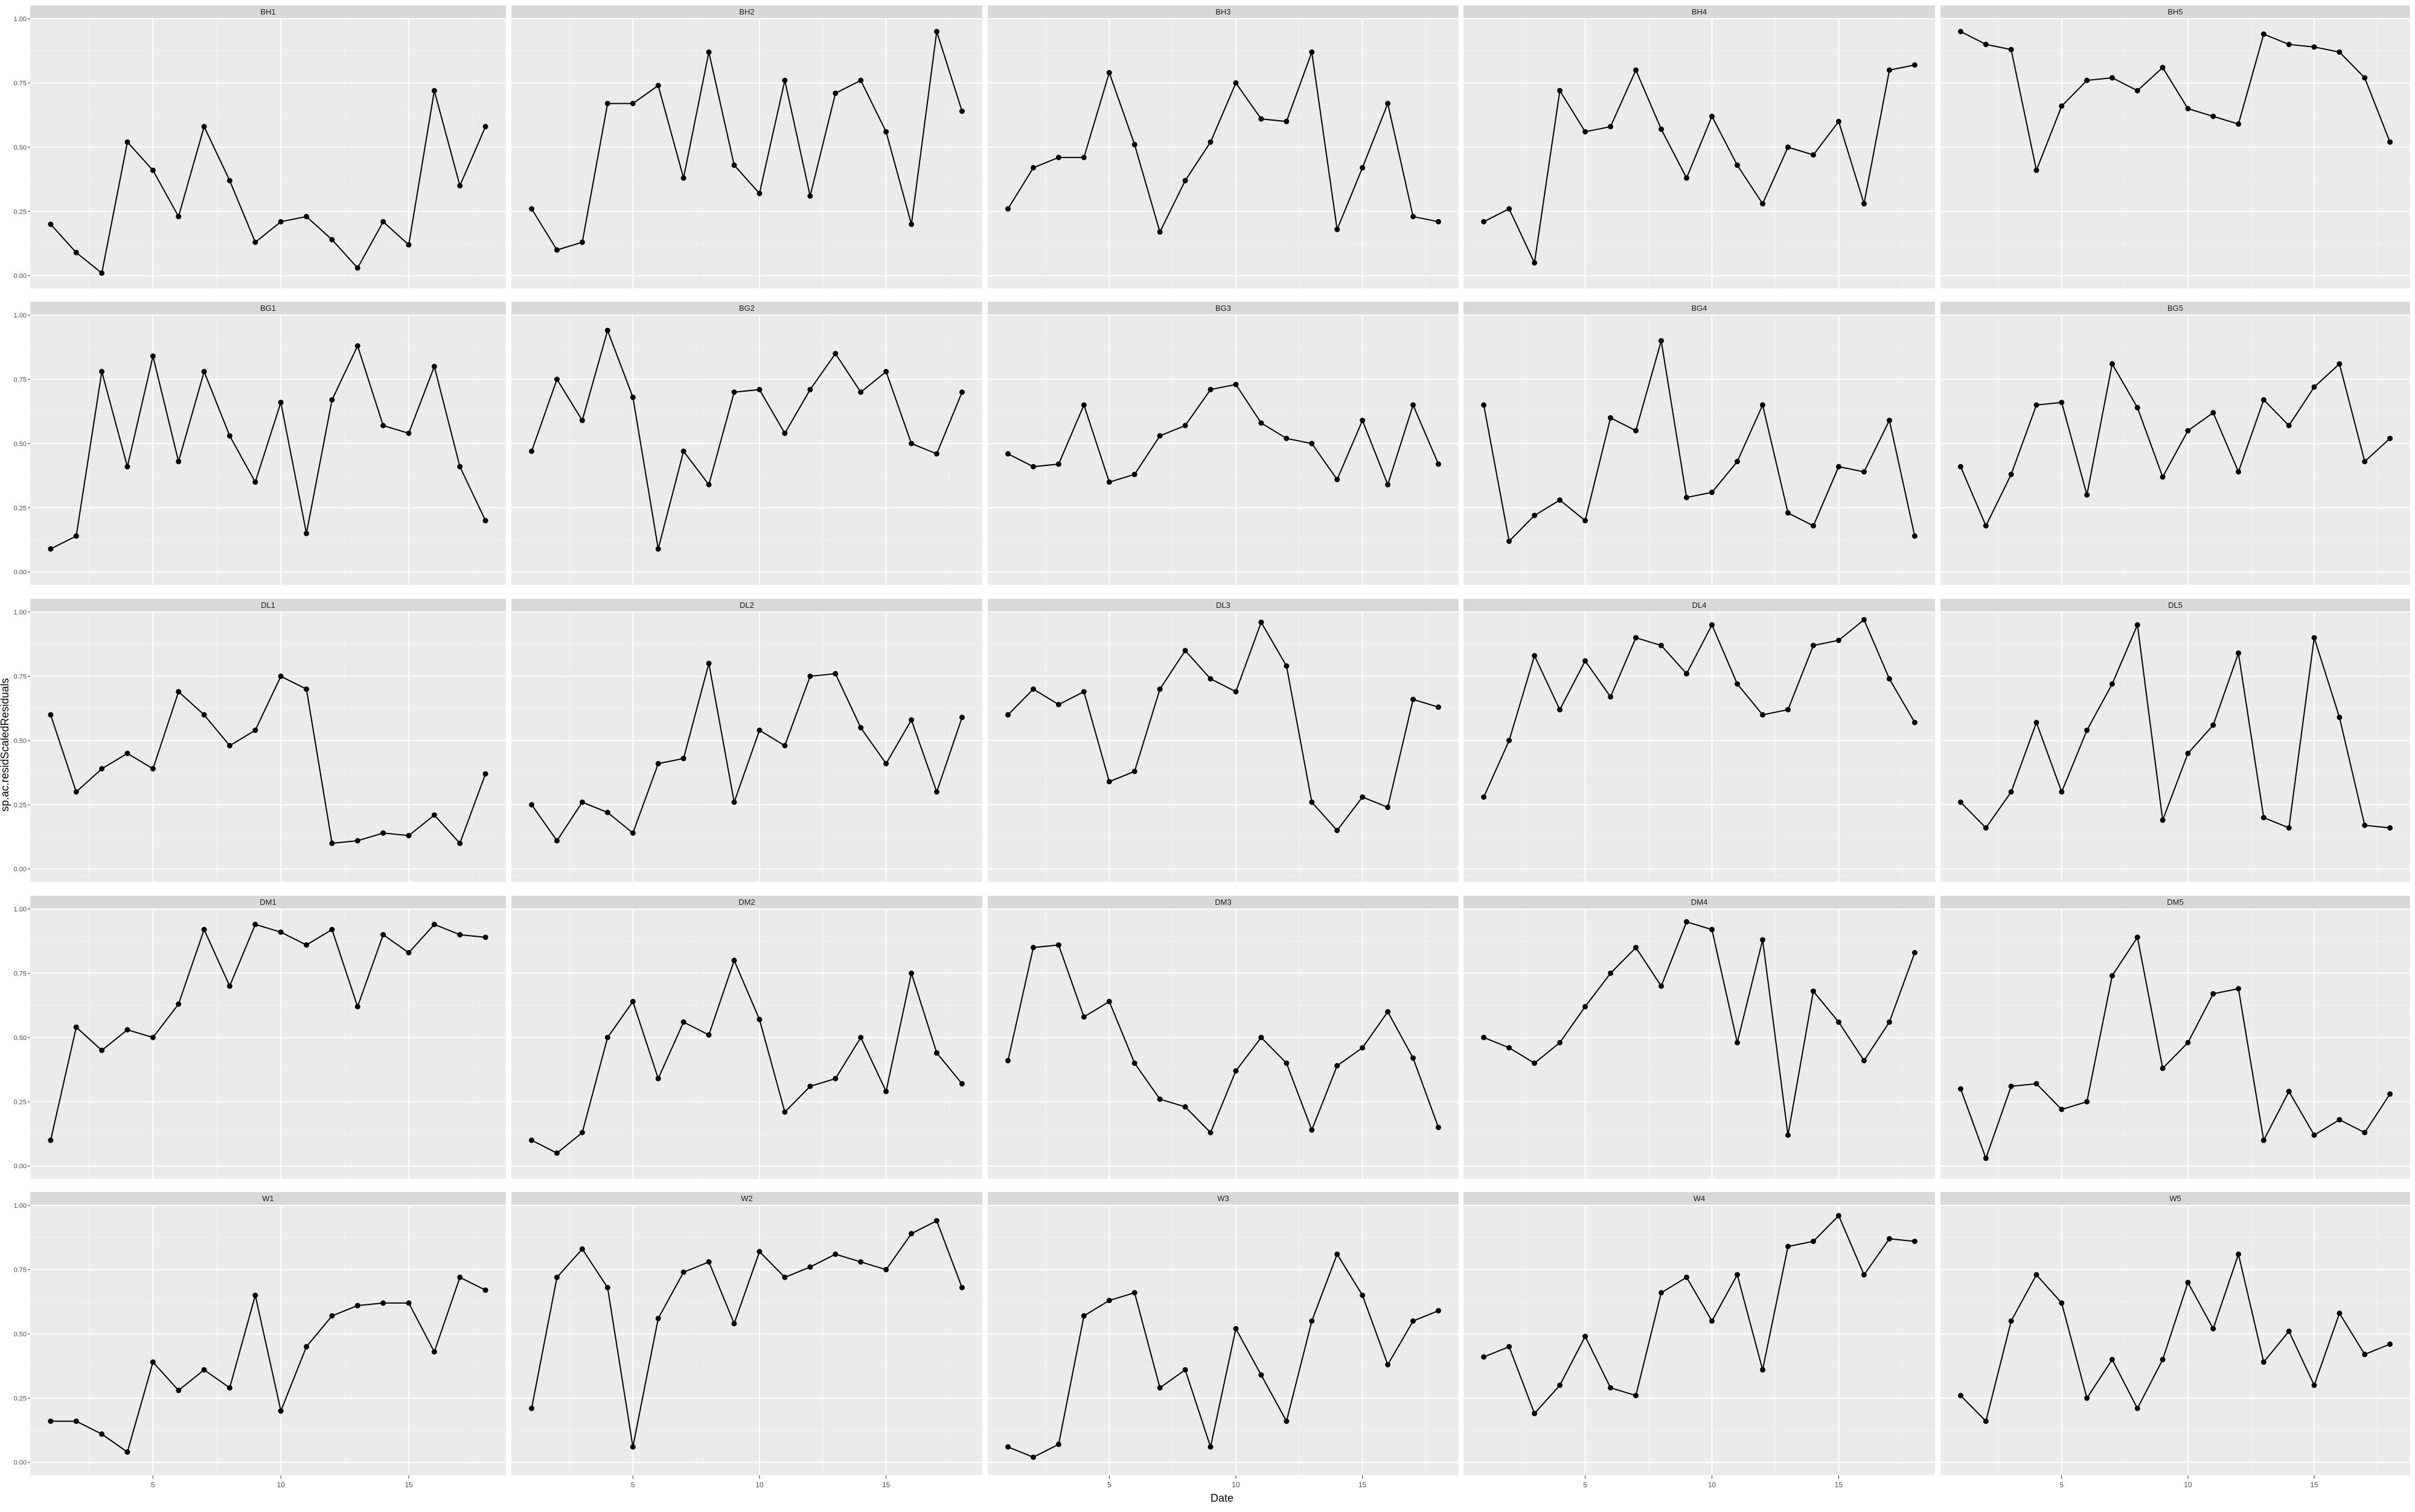  I want to click on y-tick-label: 0.25, so click(20, 1398).